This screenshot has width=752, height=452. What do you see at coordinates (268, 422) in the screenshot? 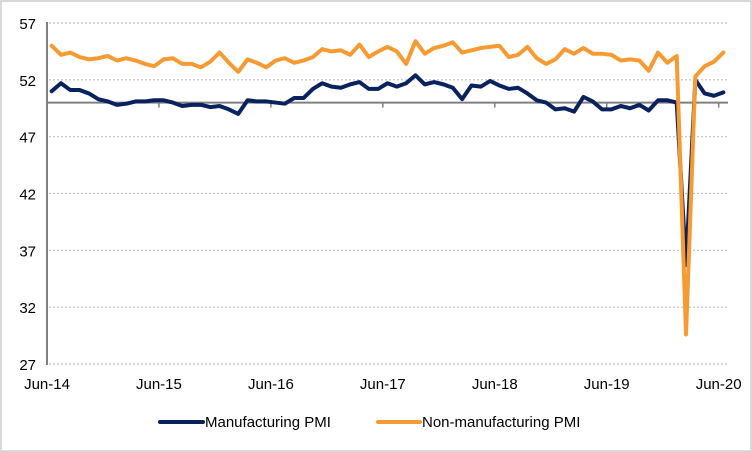
I see `legend-label-manufacturing: Manufacturing PMI` at bounding box center [268, 422].